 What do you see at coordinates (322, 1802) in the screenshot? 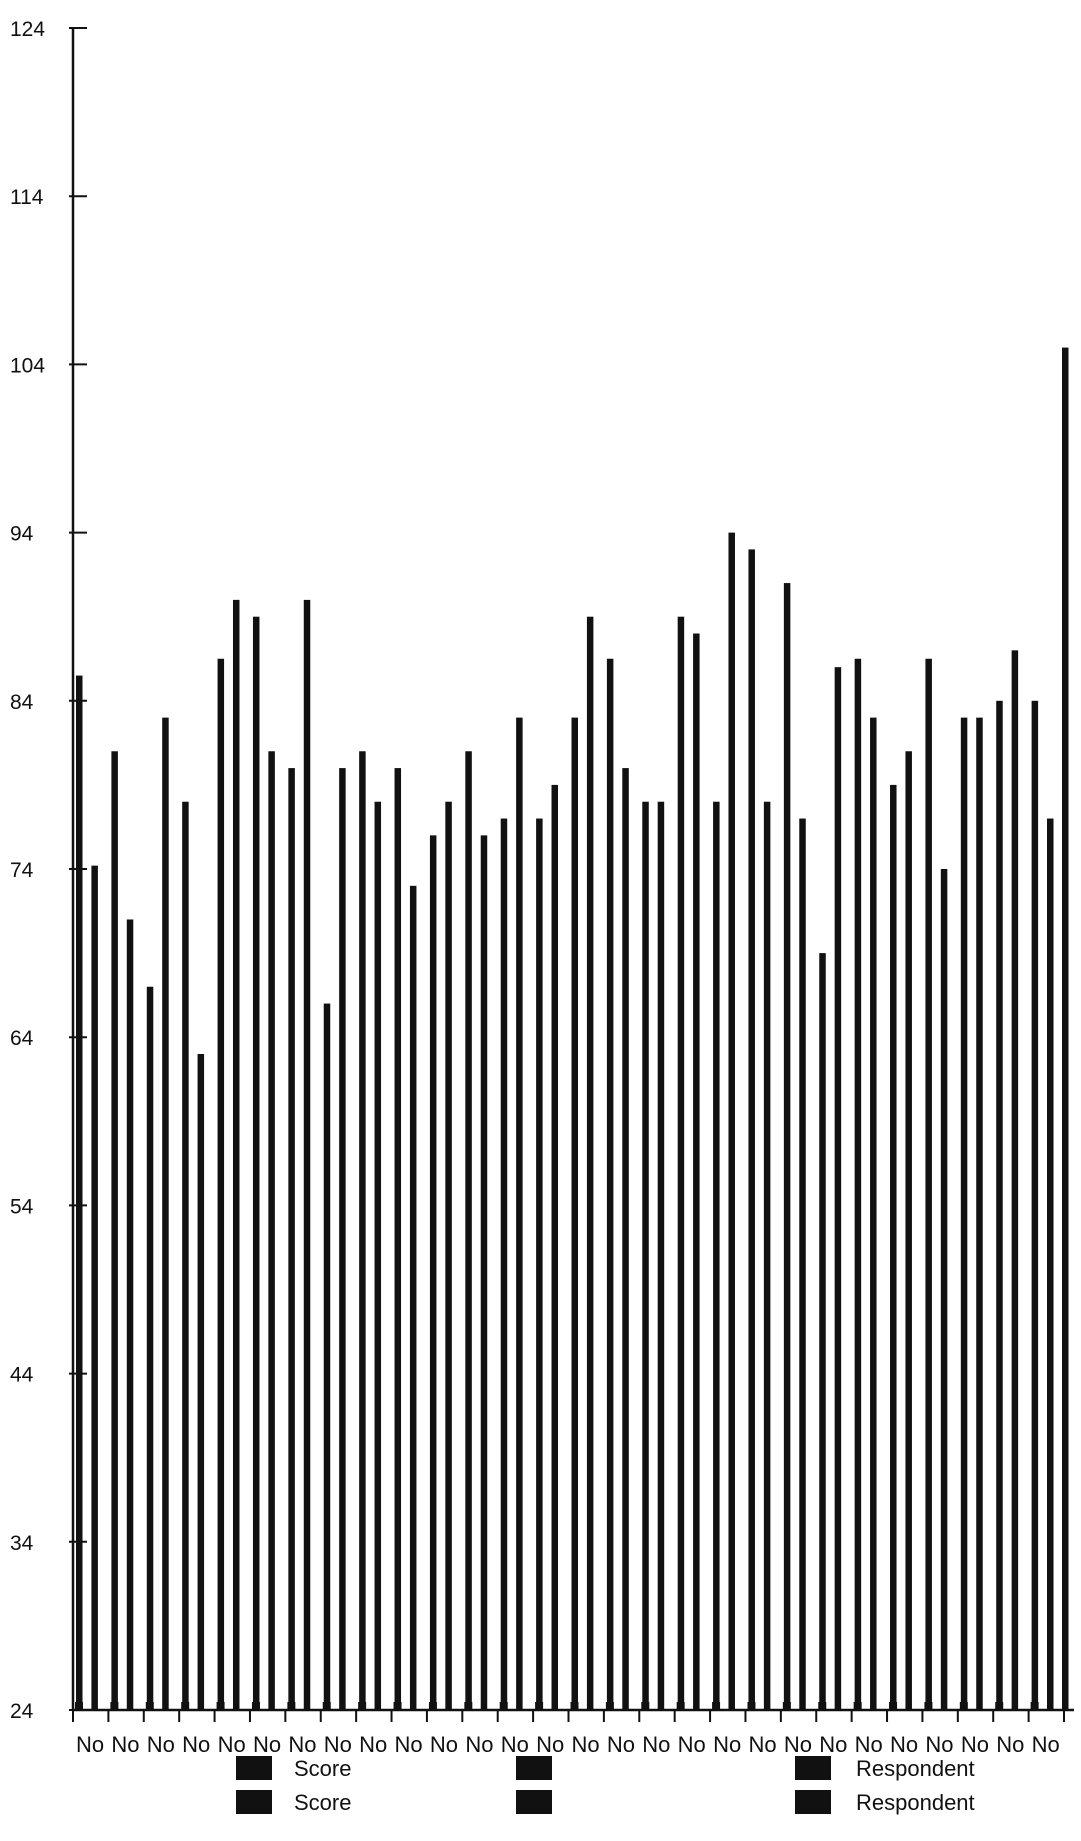
I see `legend-label-1: Score` at bounding box center [322, 1802].